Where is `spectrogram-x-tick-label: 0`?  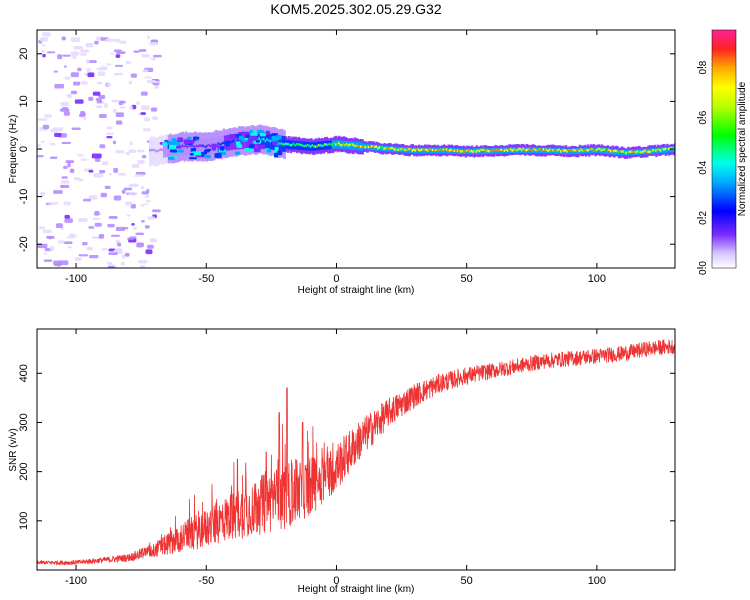
spectrogram-x-tick-label: 0 is located at coordinates (336, 279).